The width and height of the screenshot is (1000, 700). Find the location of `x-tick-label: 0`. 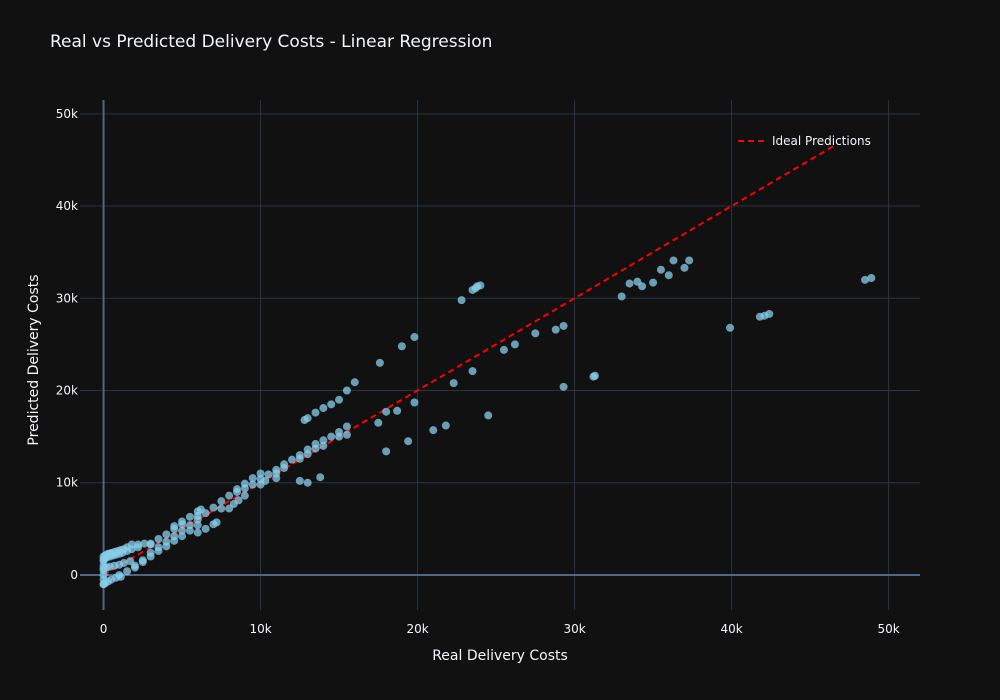

x-tick-label: 0 is located at coordinates (104, 629).